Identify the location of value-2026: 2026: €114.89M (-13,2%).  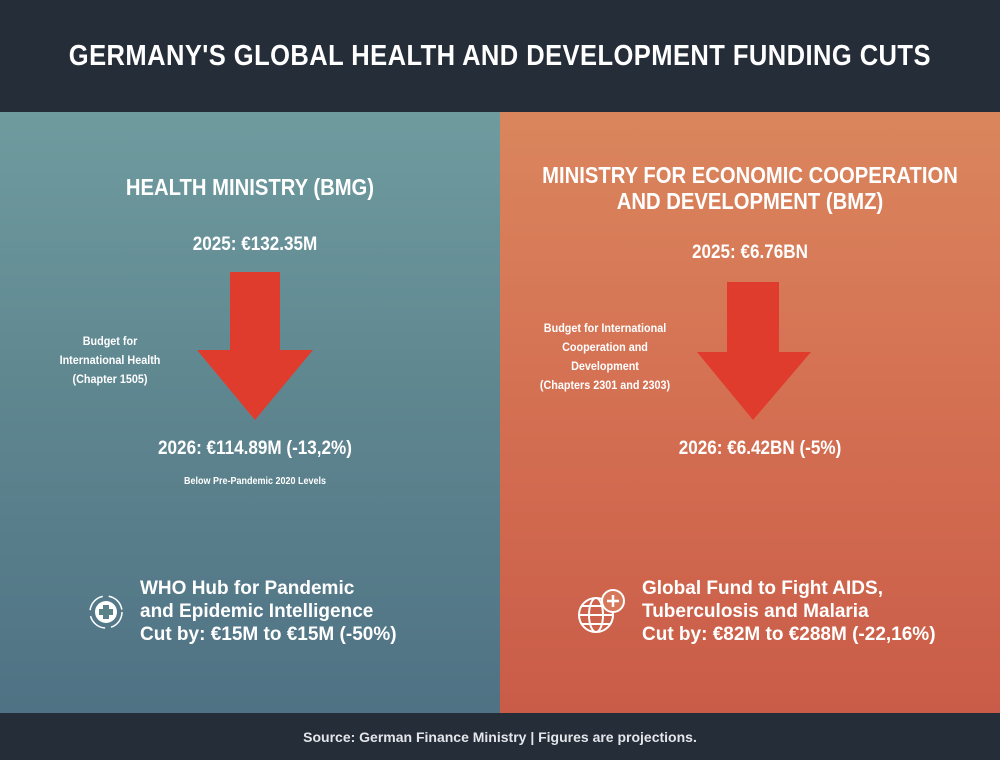
(255, 448).